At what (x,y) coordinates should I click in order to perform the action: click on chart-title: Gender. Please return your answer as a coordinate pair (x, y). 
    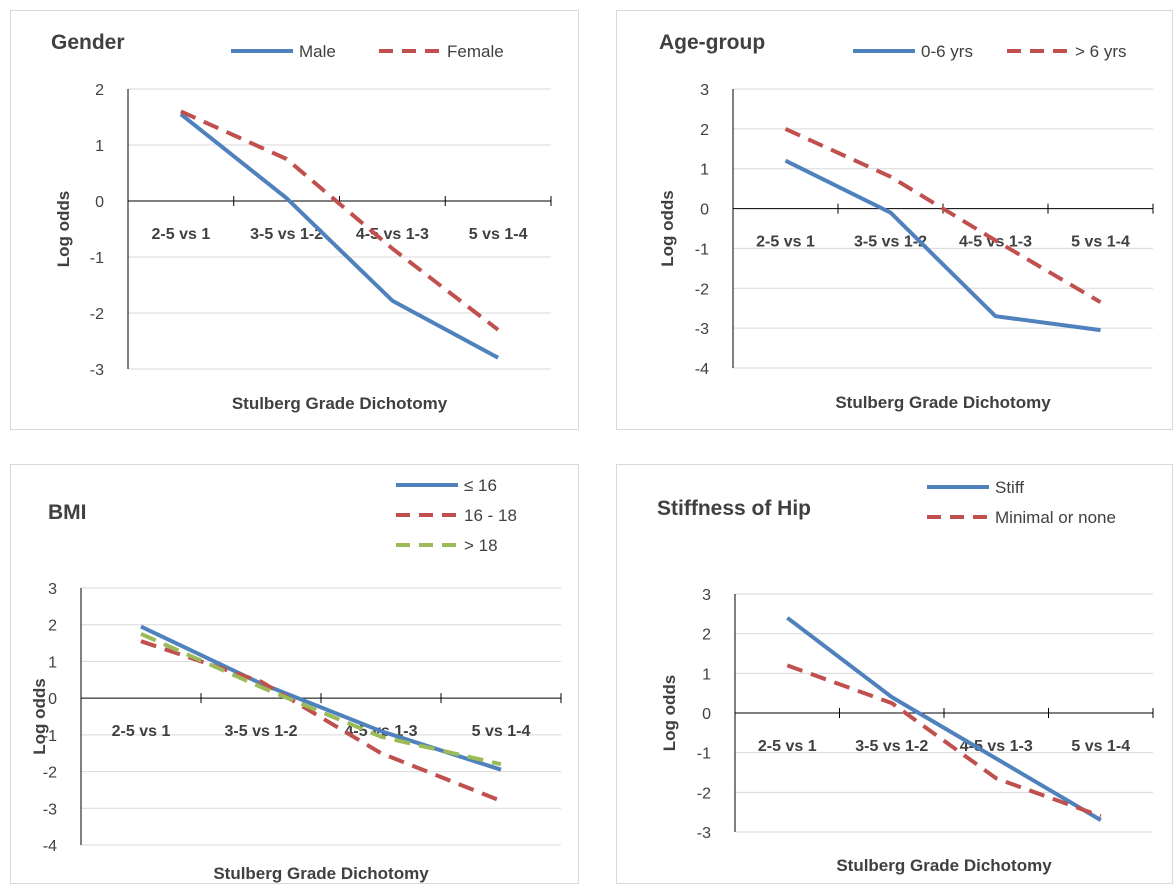
    Looking at the image, I should click on (88, 42).